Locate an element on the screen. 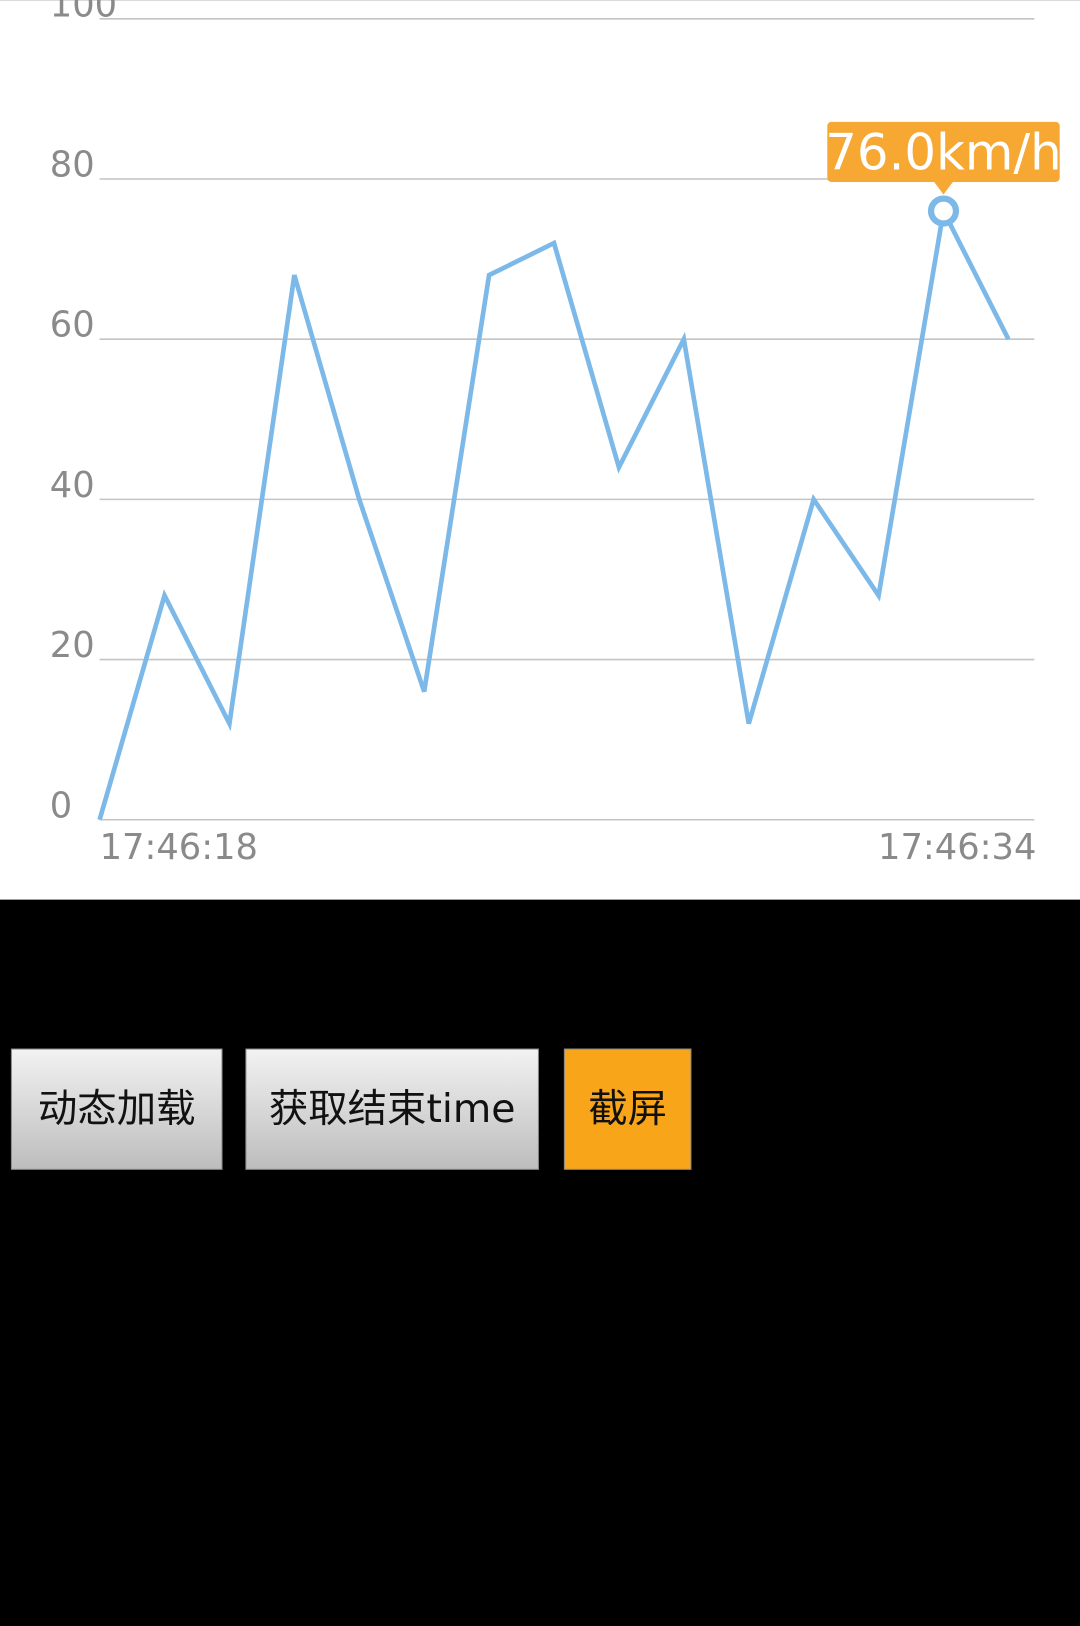  button: 动态加载 is located at coordinates (116, 1109).